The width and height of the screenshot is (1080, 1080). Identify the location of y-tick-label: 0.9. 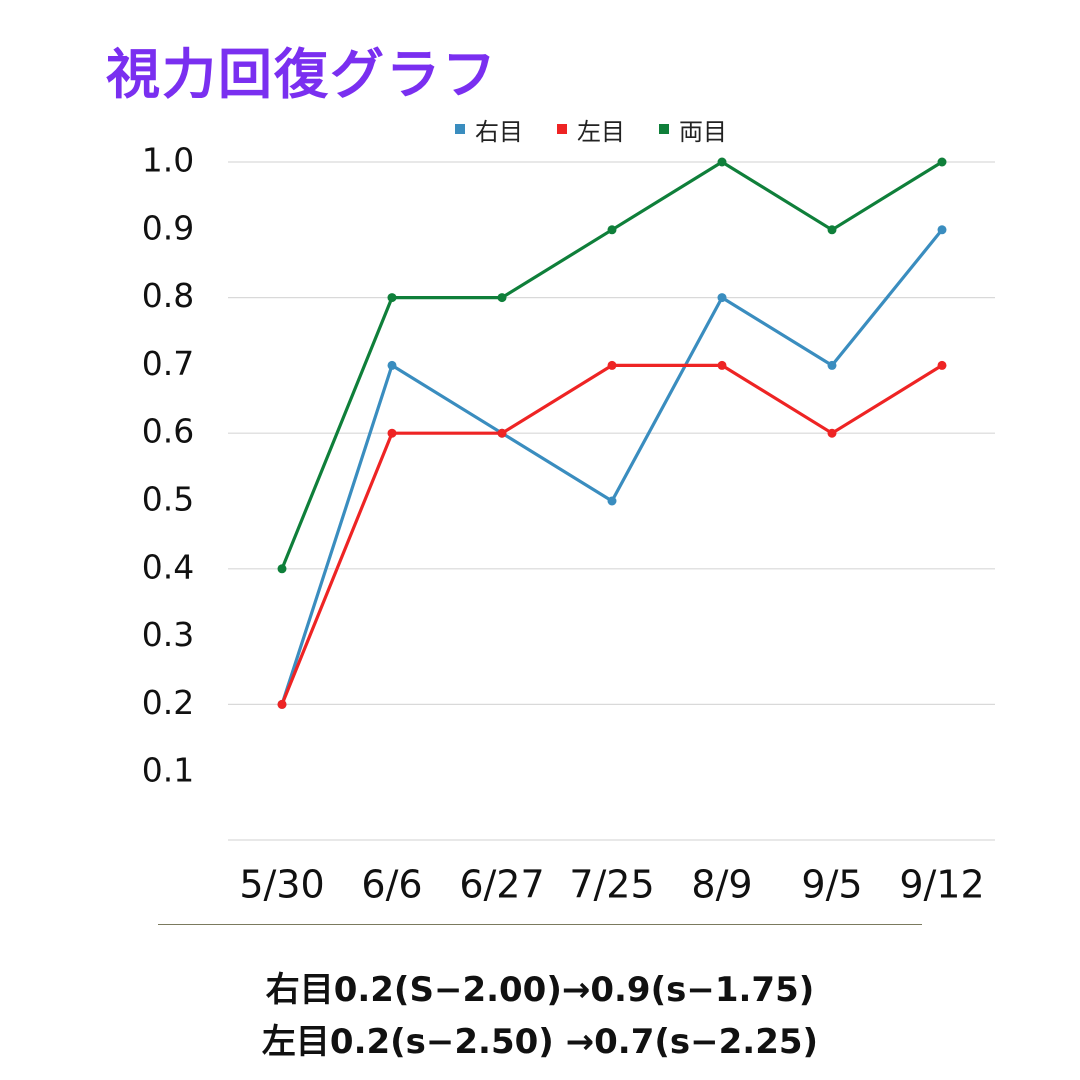
(168, 227).